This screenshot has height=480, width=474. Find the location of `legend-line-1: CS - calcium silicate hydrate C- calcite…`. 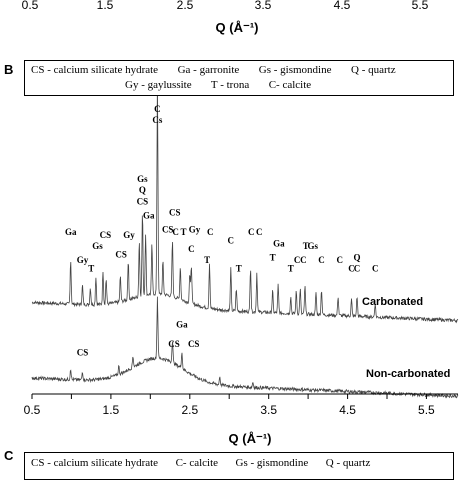

legend-line-1: CS - calcium silicate hydrate C- calcite… is located at coordinates (241, 463).